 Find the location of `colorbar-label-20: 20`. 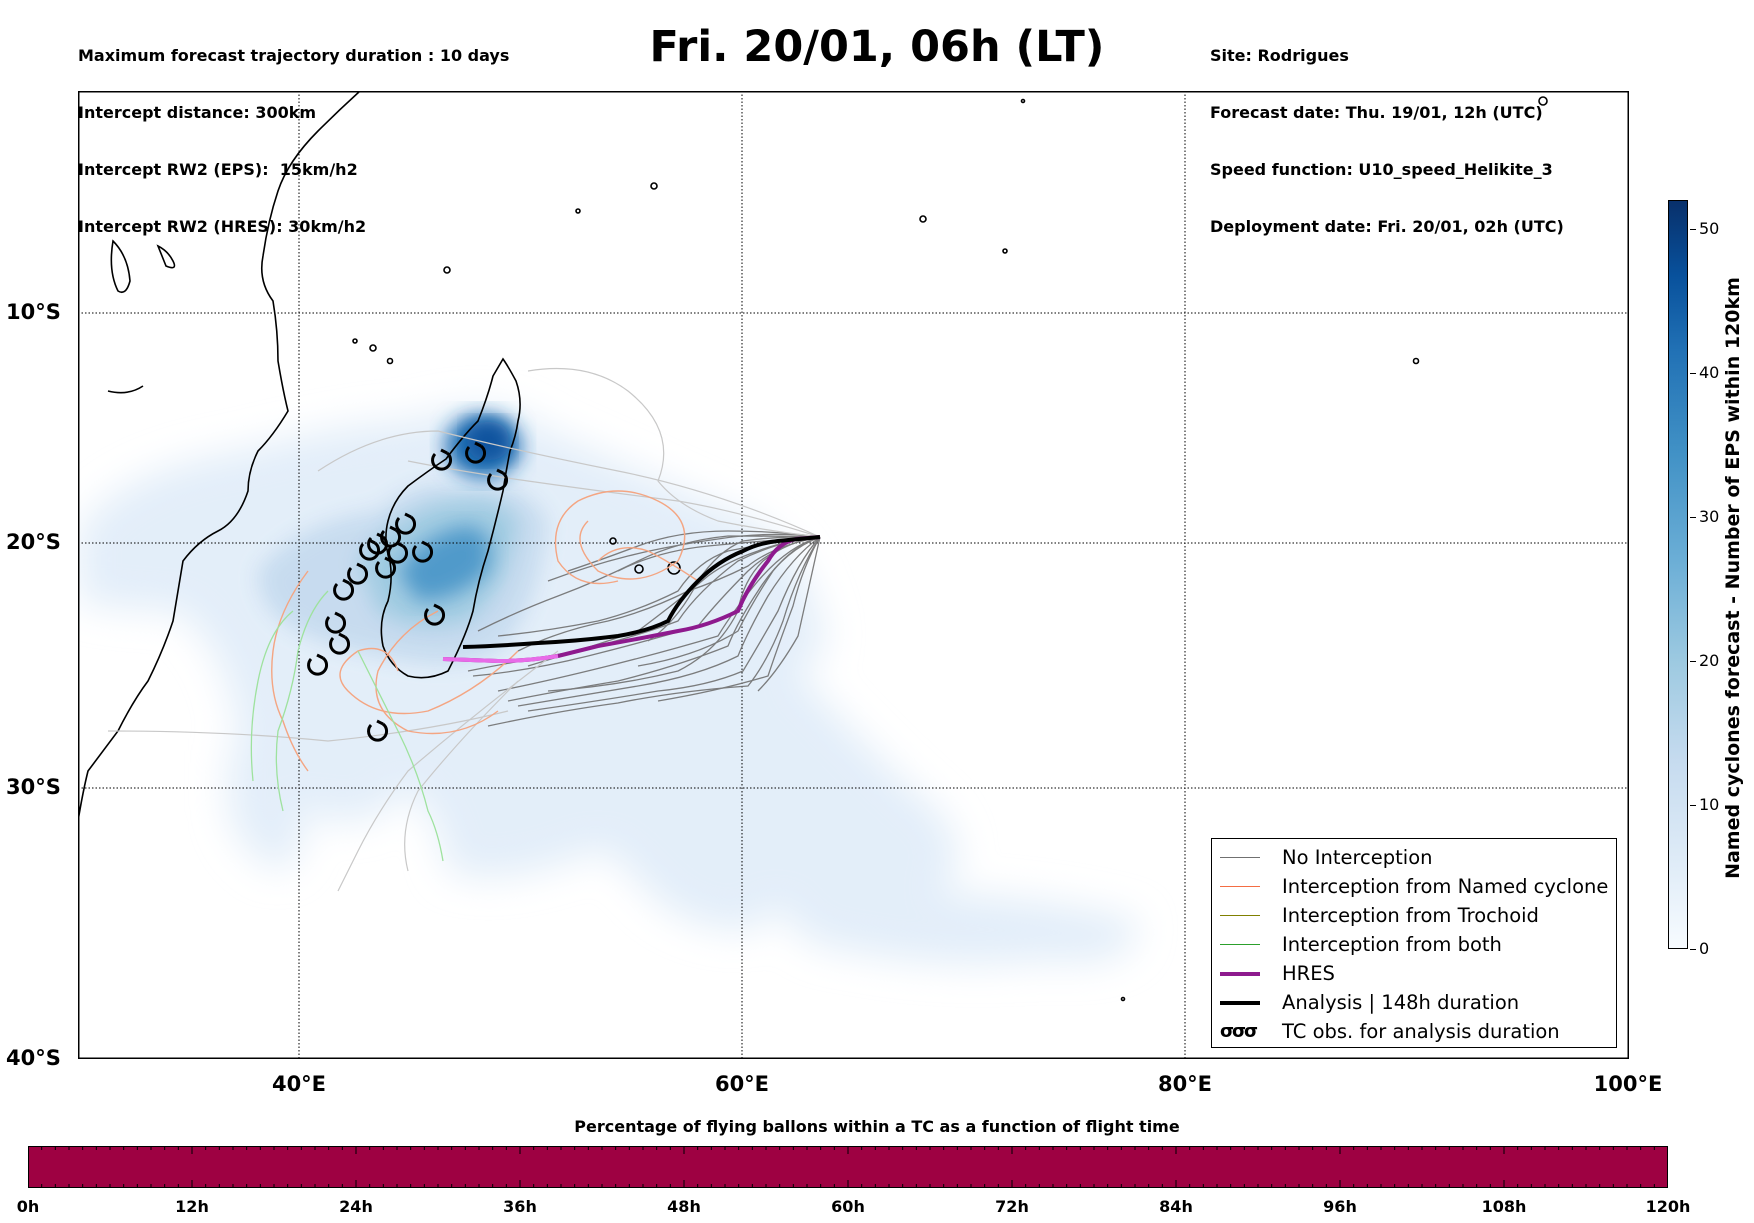

colorbar-label-20: 20 is located at coordinates (1709, 660).